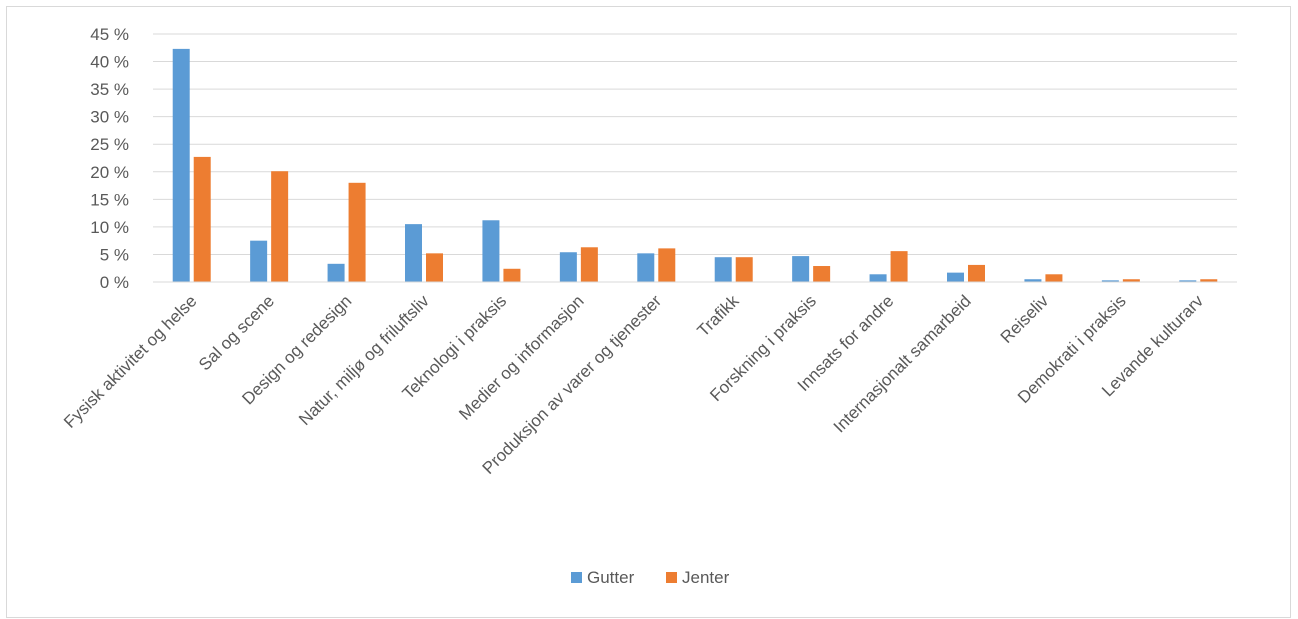 Image resolution: width=1298 pixels, height=619 pixels. What do you see at coordinates (706, 577) in the screenshot?
I see `legend-label-jenter: Jenter` at bounding box center [706, 577].